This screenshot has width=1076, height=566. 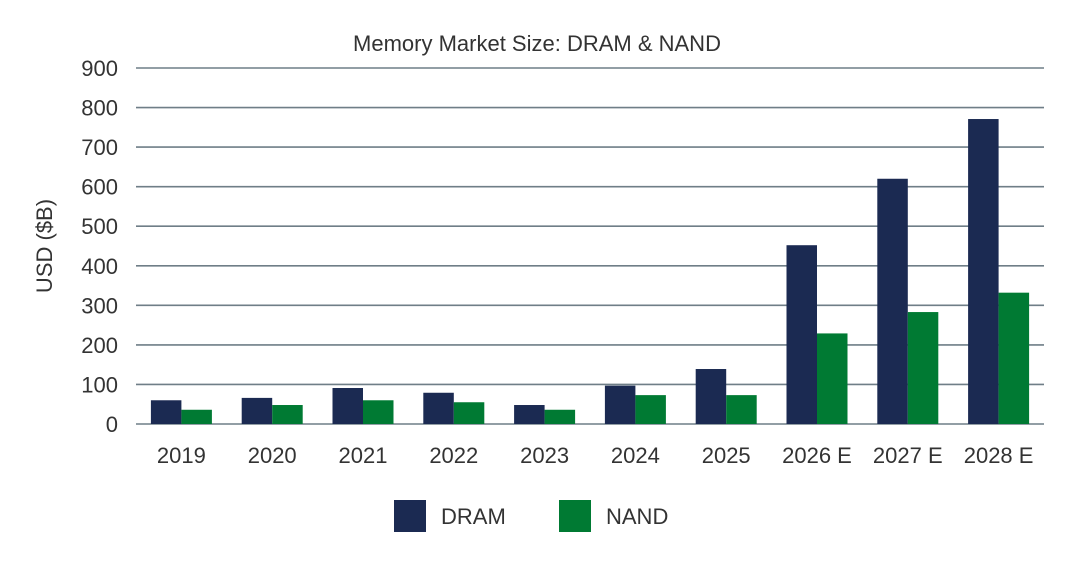 I want to click on legend-swatch-nand, so click(x=575, y=516).